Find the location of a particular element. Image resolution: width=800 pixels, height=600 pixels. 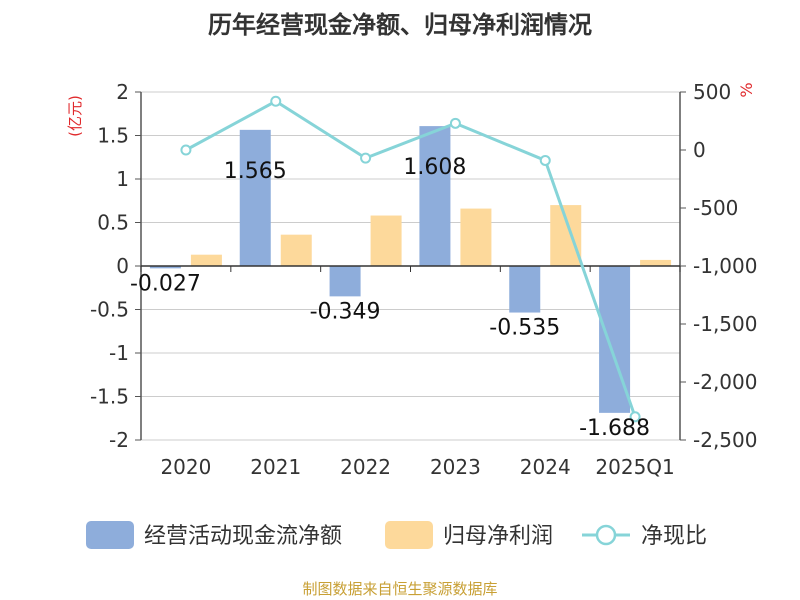

left-axis-unit: (亿元) is located at coordinates (75, 116).